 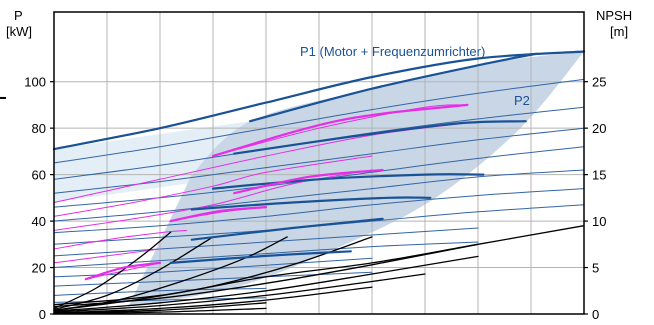 I want to click on left-tick-label: 20, so click(x=39, y=268).